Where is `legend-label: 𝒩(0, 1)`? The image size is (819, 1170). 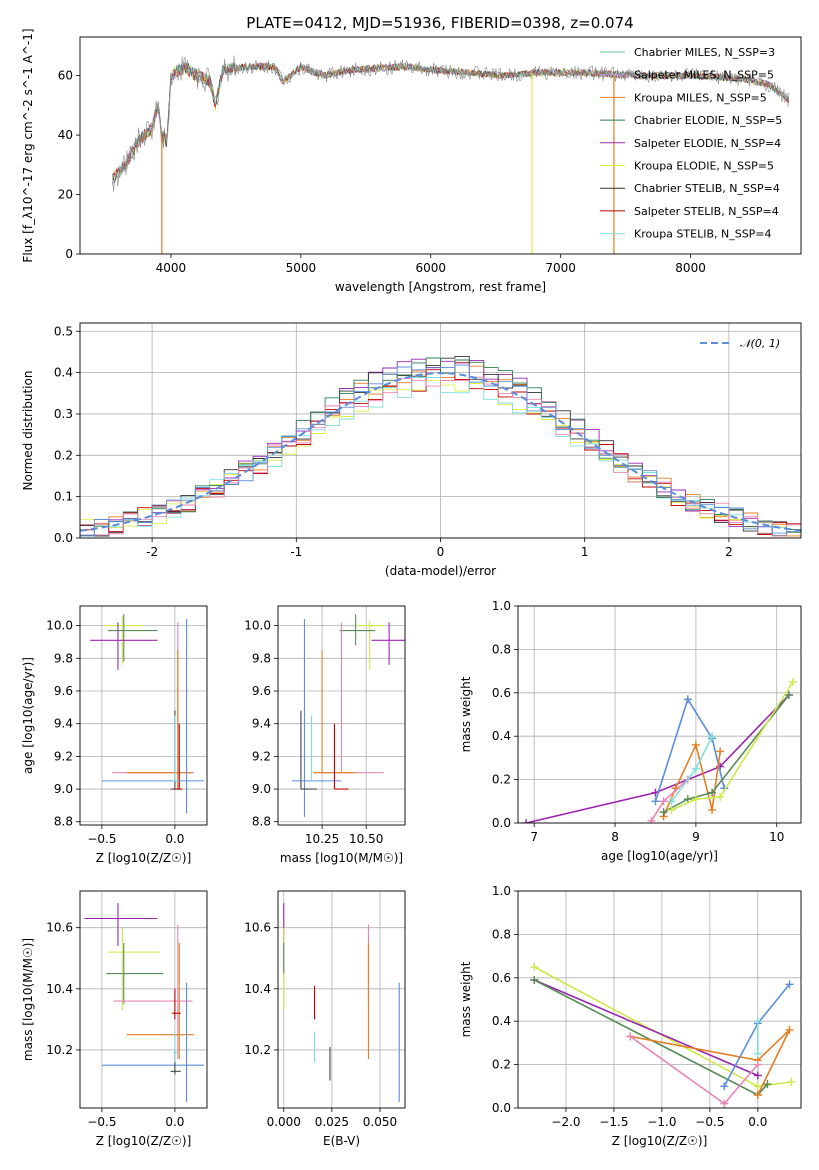 legend-label: 𝒩(0, 1) is located at coordinates (760, 343).